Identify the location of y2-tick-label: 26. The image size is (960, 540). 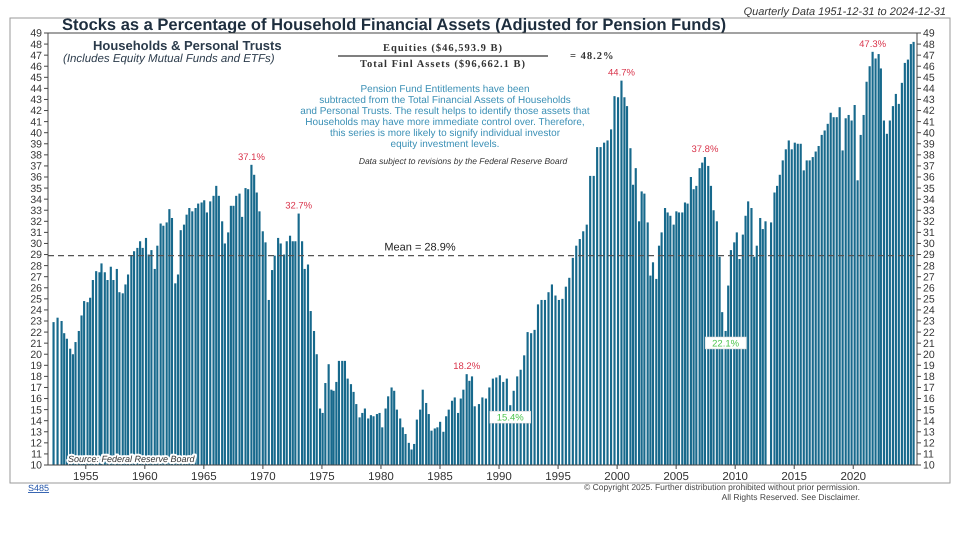
(929, 288).